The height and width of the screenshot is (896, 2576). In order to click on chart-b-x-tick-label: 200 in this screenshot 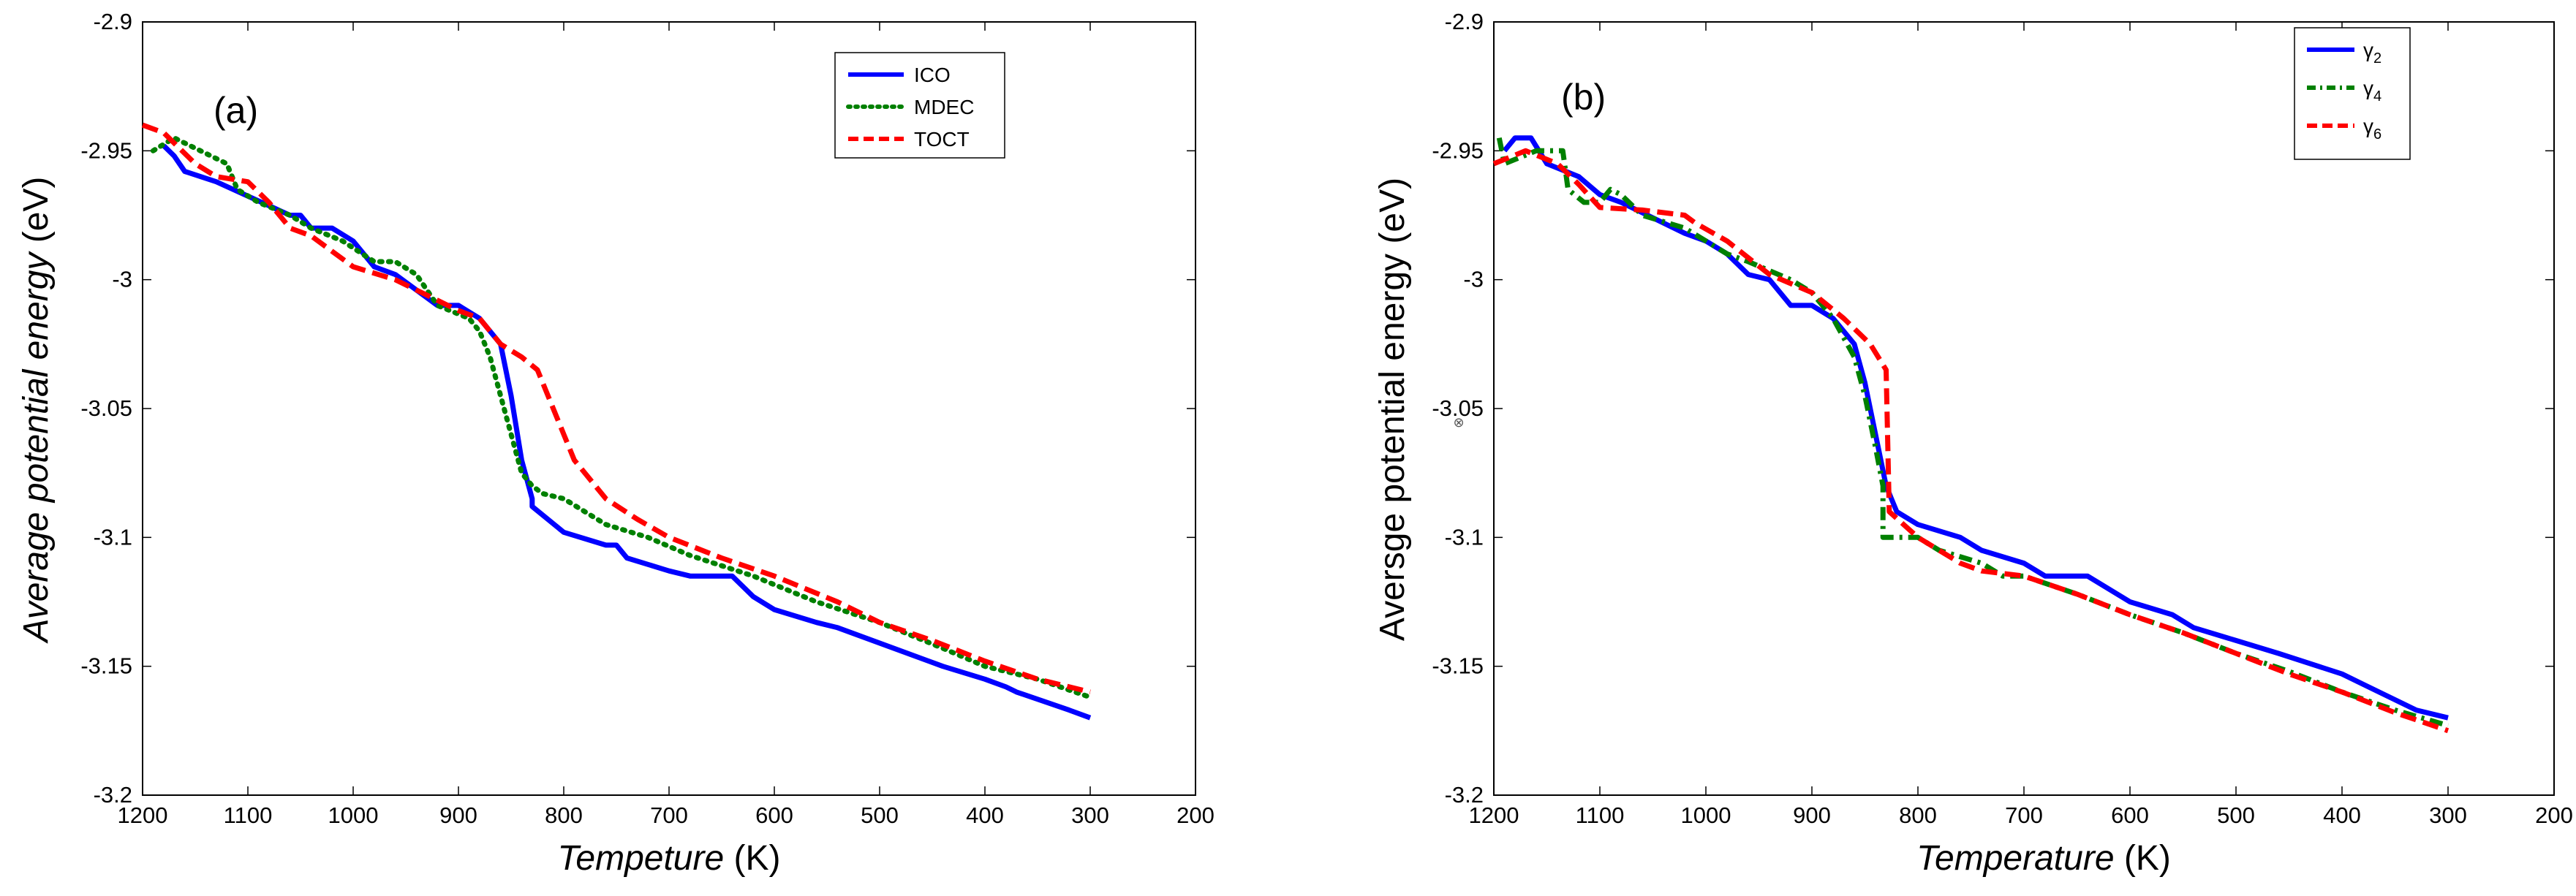, I will do `click(2554, 815)`.